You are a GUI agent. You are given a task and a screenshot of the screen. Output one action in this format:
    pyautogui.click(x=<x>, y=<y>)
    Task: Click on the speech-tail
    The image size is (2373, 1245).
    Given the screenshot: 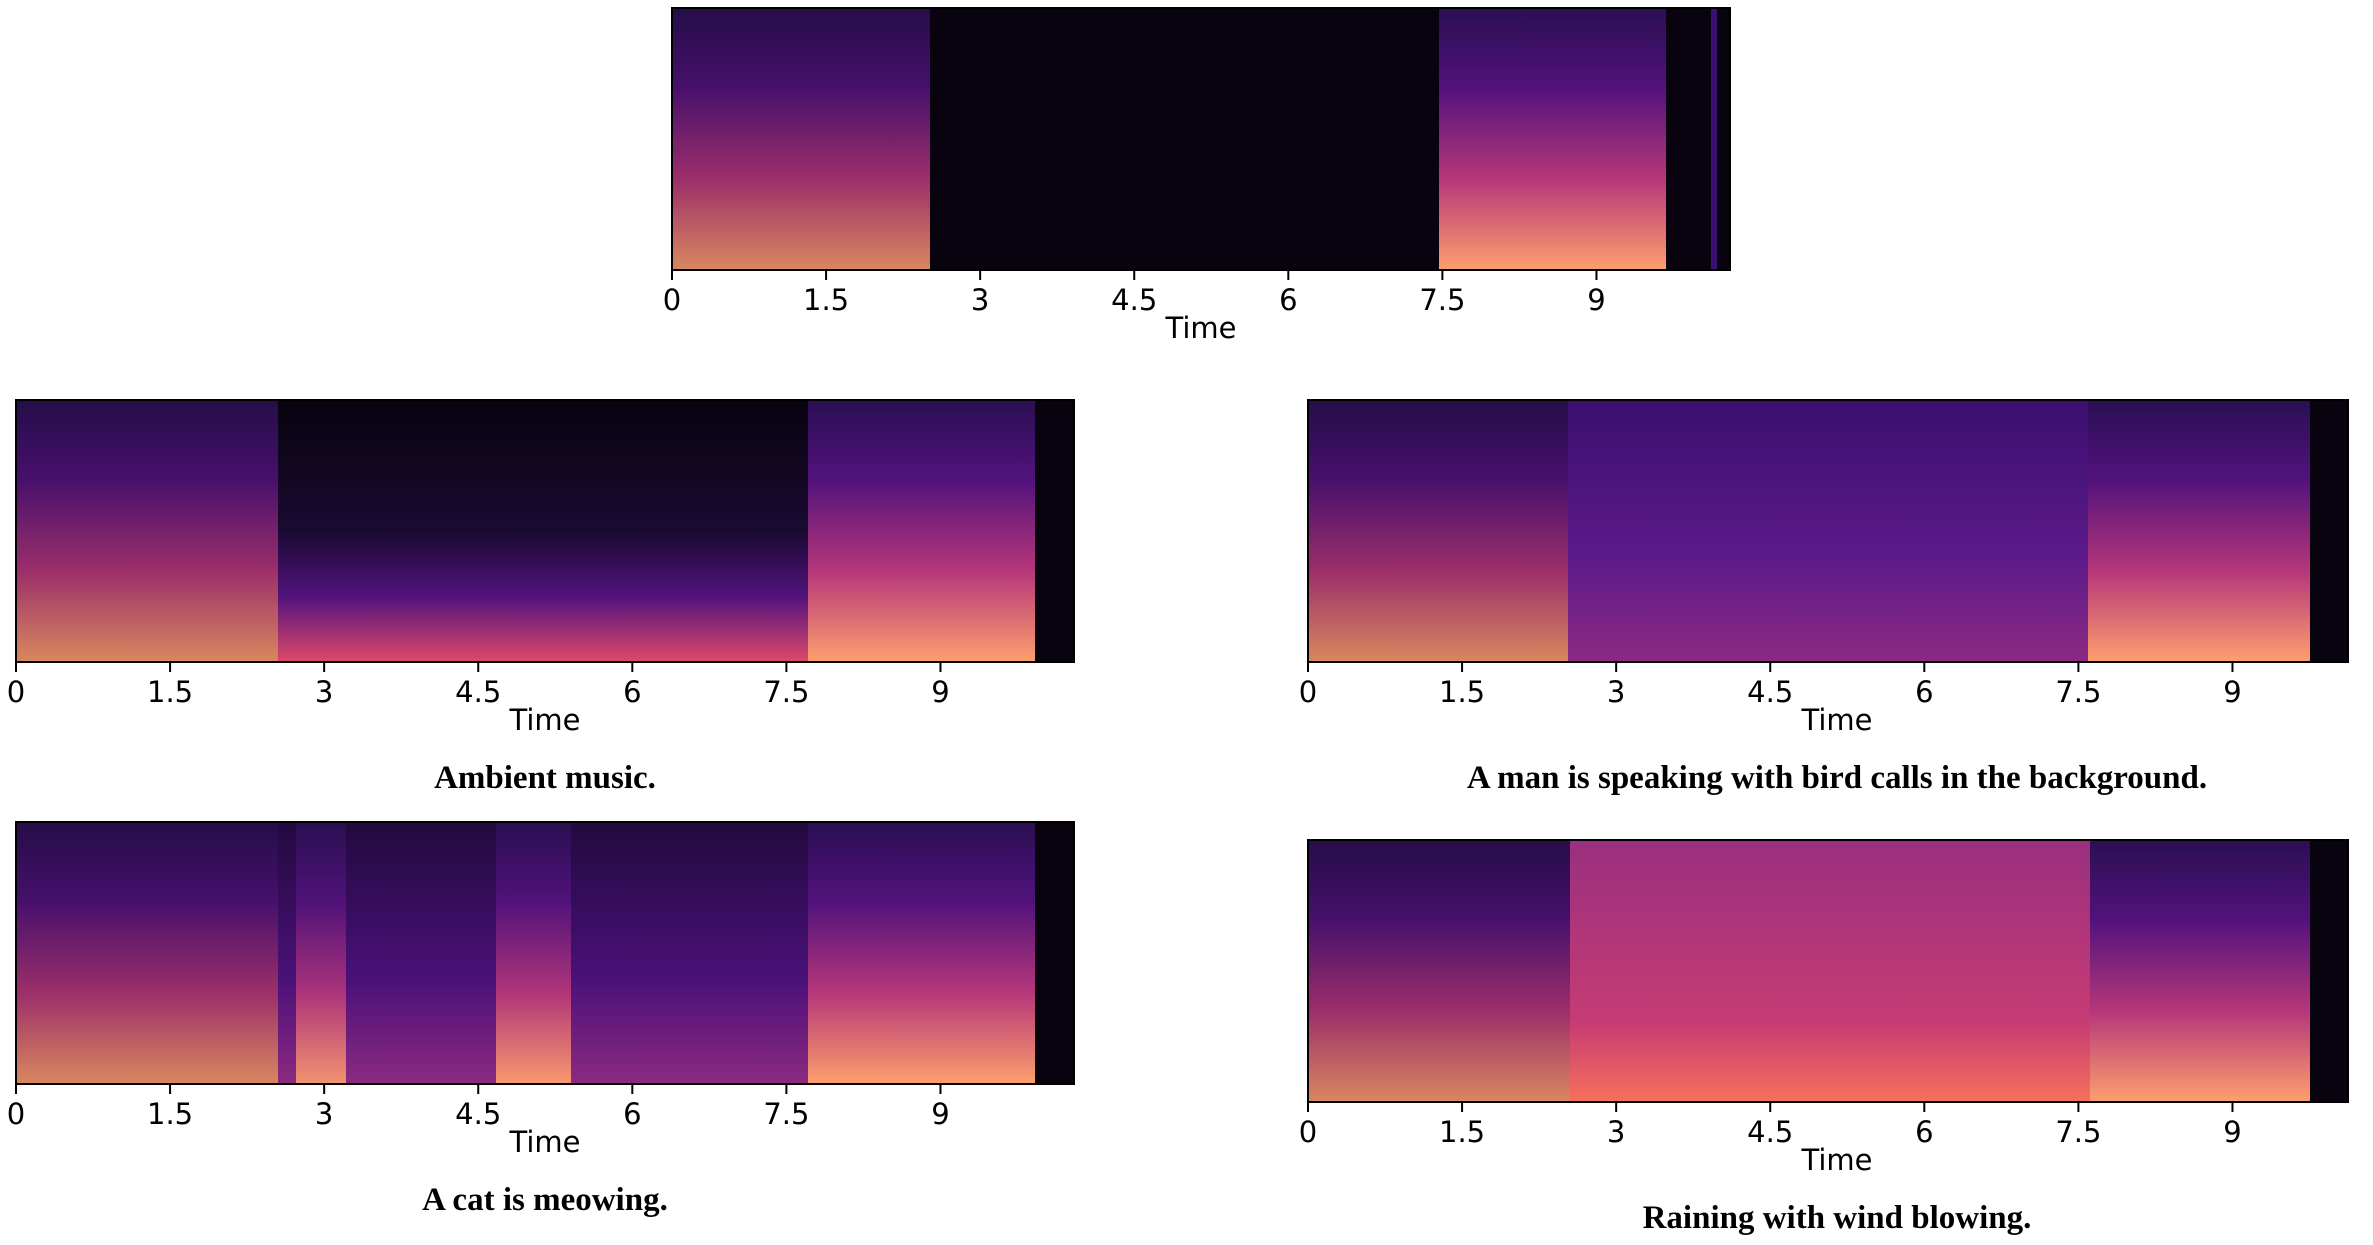 What is the action you would take?
    pyautogui.click(x=1714, y=139)
    